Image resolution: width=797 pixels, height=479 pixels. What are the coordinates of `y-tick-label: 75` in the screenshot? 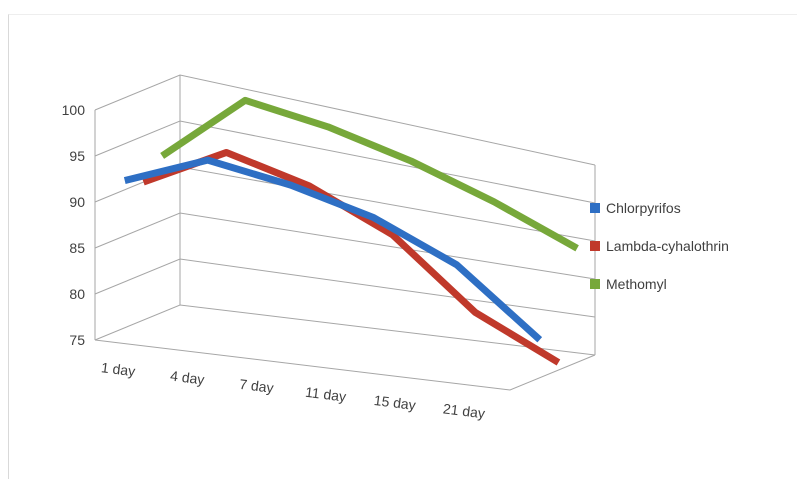 It's located at (77, 340).